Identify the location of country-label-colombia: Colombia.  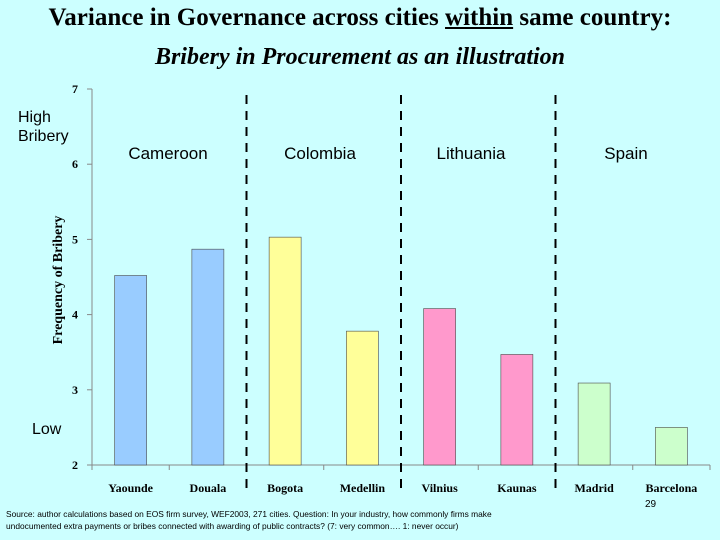
(320, 153).